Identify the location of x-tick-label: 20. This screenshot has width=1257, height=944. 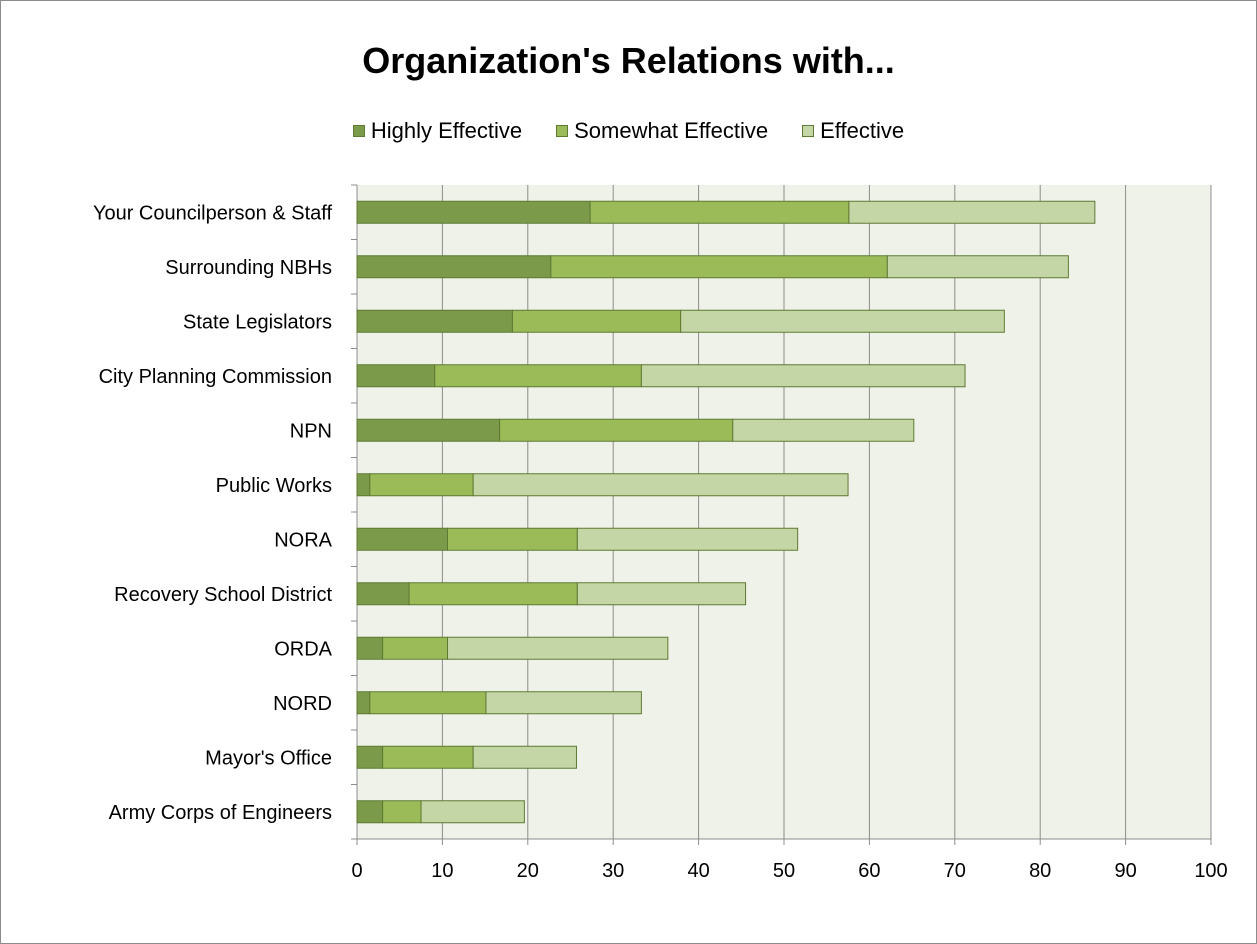
(528, 871).